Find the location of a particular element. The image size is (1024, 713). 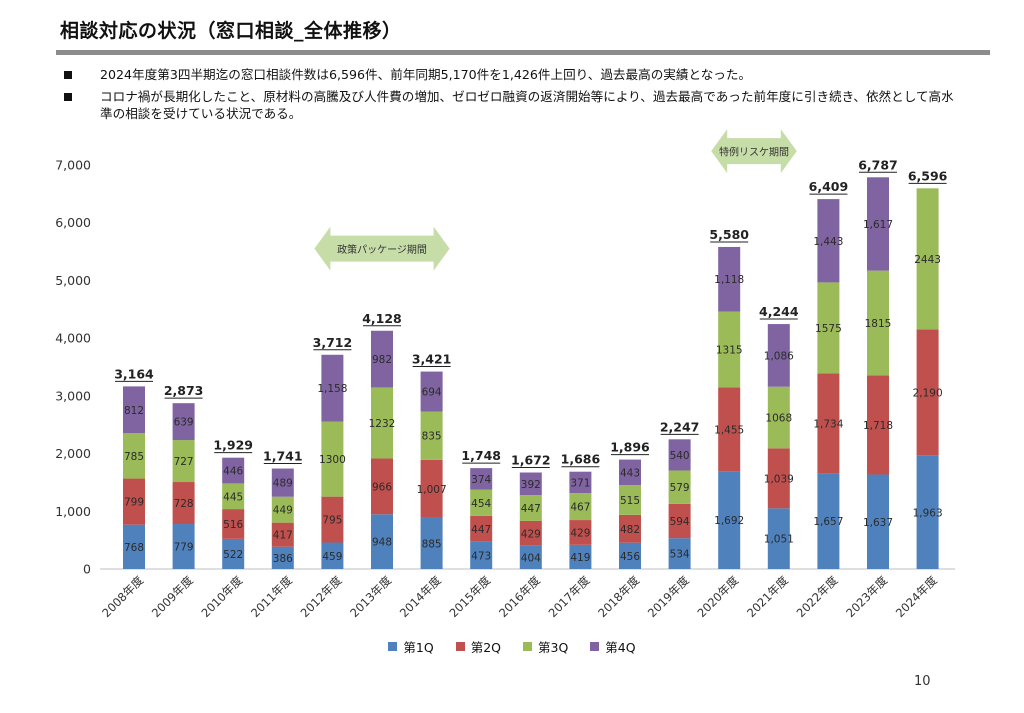

bar-segment-label: 795 is located at coordinates (332, 521).